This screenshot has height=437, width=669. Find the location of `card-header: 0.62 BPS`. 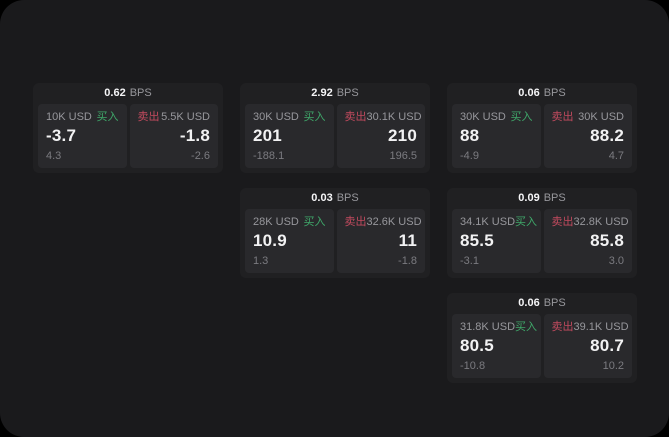

card-header: 0.62 BPS is located at coordinates (128, 93).